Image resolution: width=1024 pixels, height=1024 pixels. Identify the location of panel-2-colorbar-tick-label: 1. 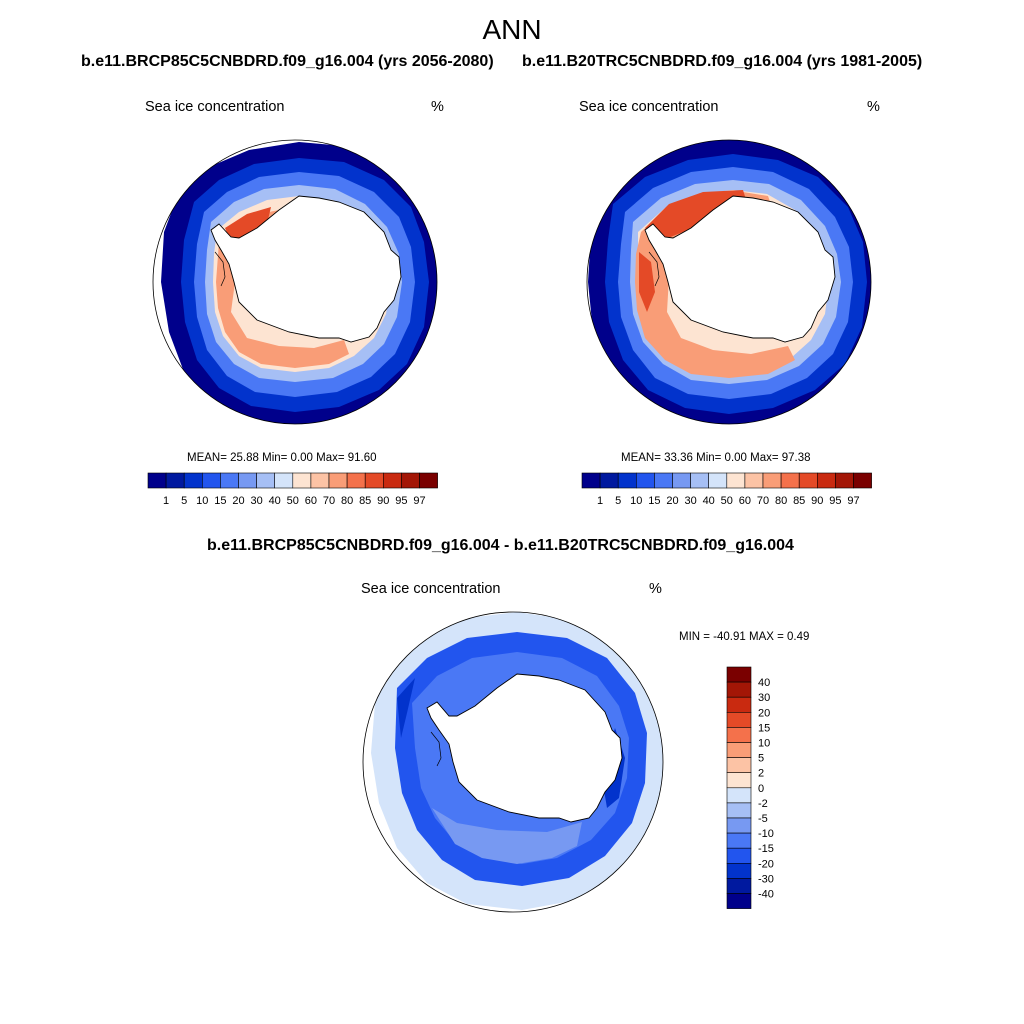
(600, 501).